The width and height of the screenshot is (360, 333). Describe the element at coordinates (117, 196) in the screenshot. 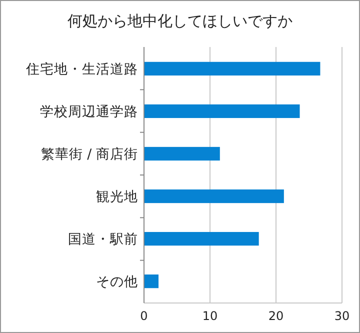

I see `y-tick-label: 観光地` at that location.